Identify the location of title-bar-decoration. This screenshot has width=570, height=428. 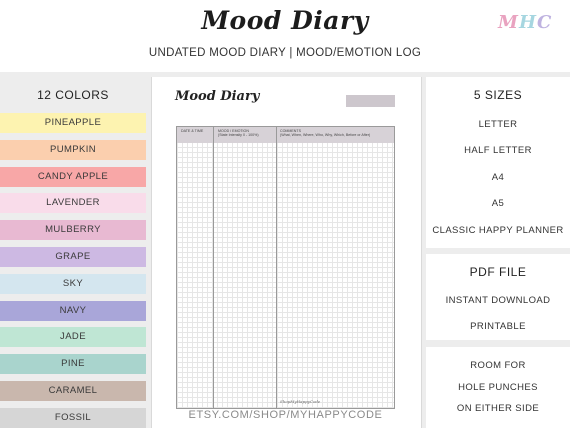
(370, 101).